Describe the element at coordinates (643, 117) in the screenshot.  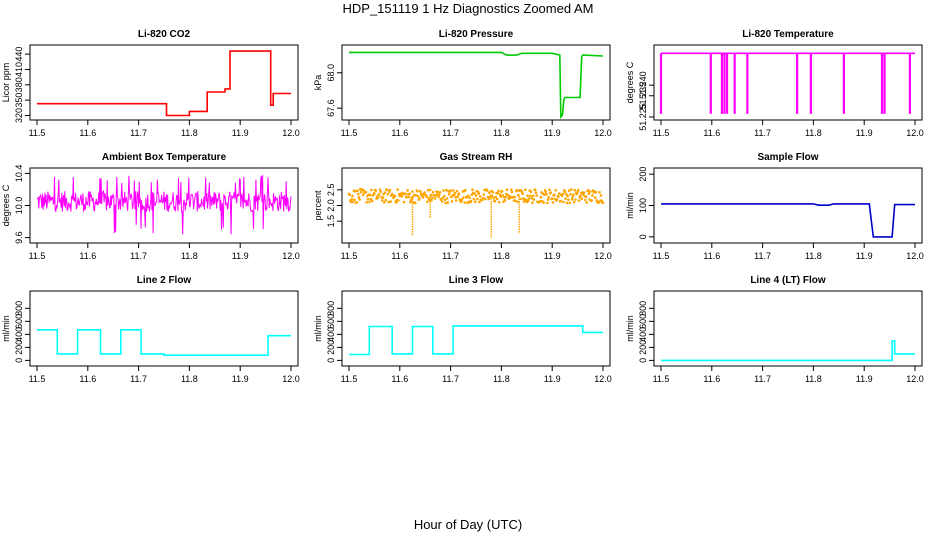
I see `y-tick-label: 51.225` at that location.